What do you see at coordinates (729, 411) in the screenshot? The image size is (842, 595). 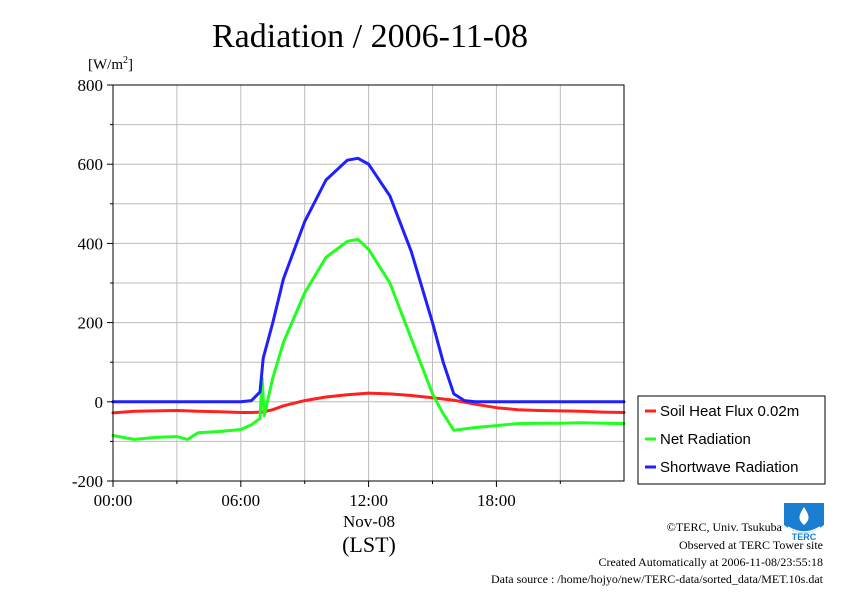 I see `legend-label: Soil Heat Flux 0.02m` at bounding box center [729, 411].